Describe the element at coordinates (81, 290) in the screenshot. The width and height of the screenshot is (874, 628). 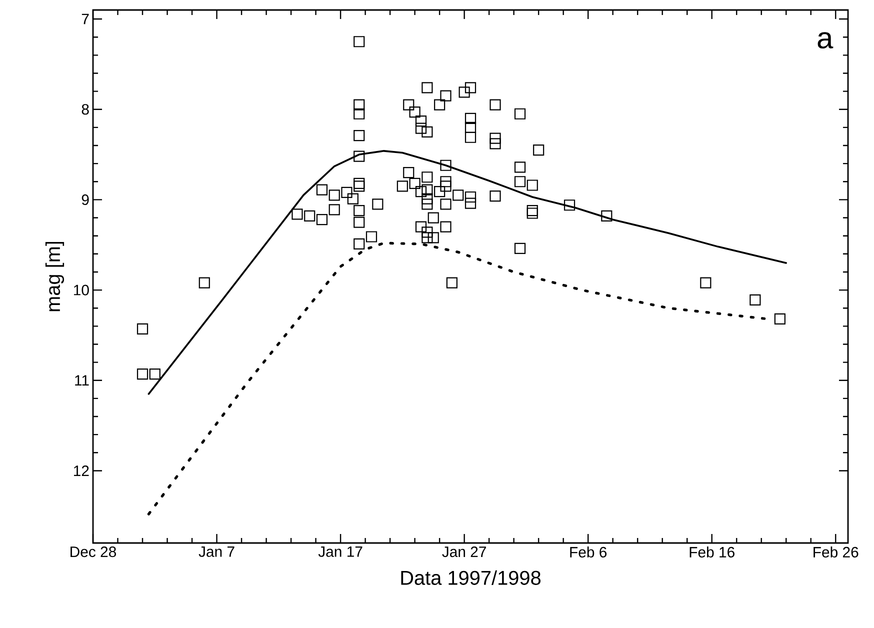
I see `y-tick-label: 10` at that location.